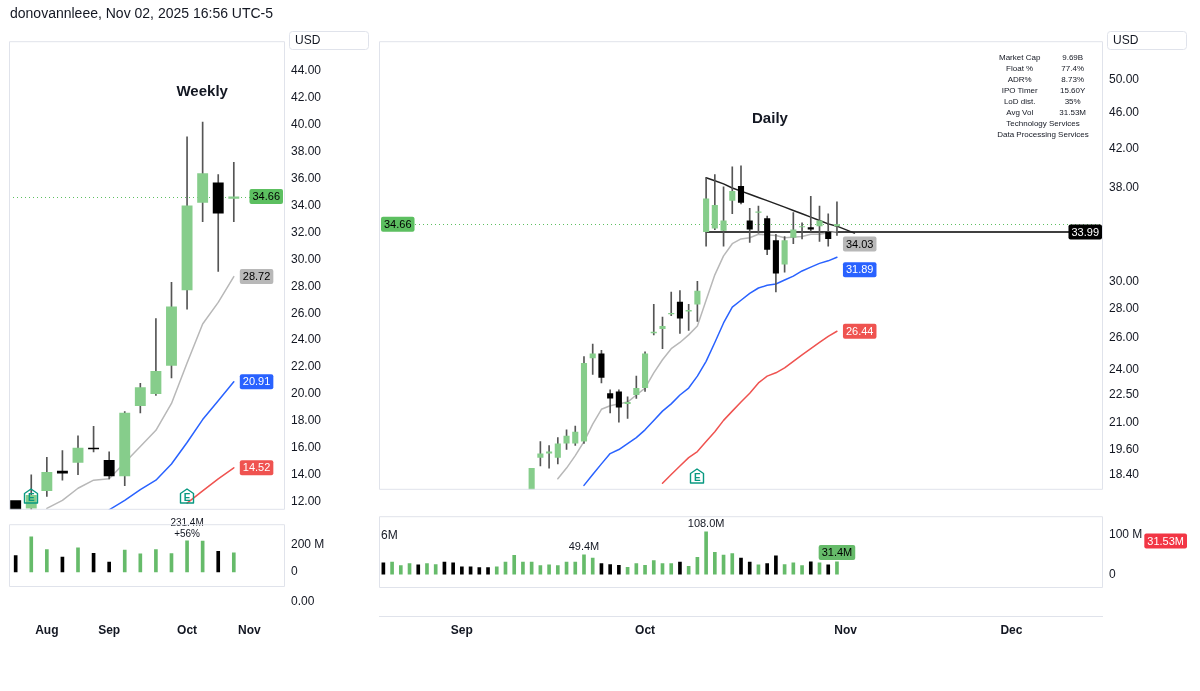 The height and width of the screenshot is (691, 1200). I want to click on x-tick-label: Dec, so click(1011, 629).